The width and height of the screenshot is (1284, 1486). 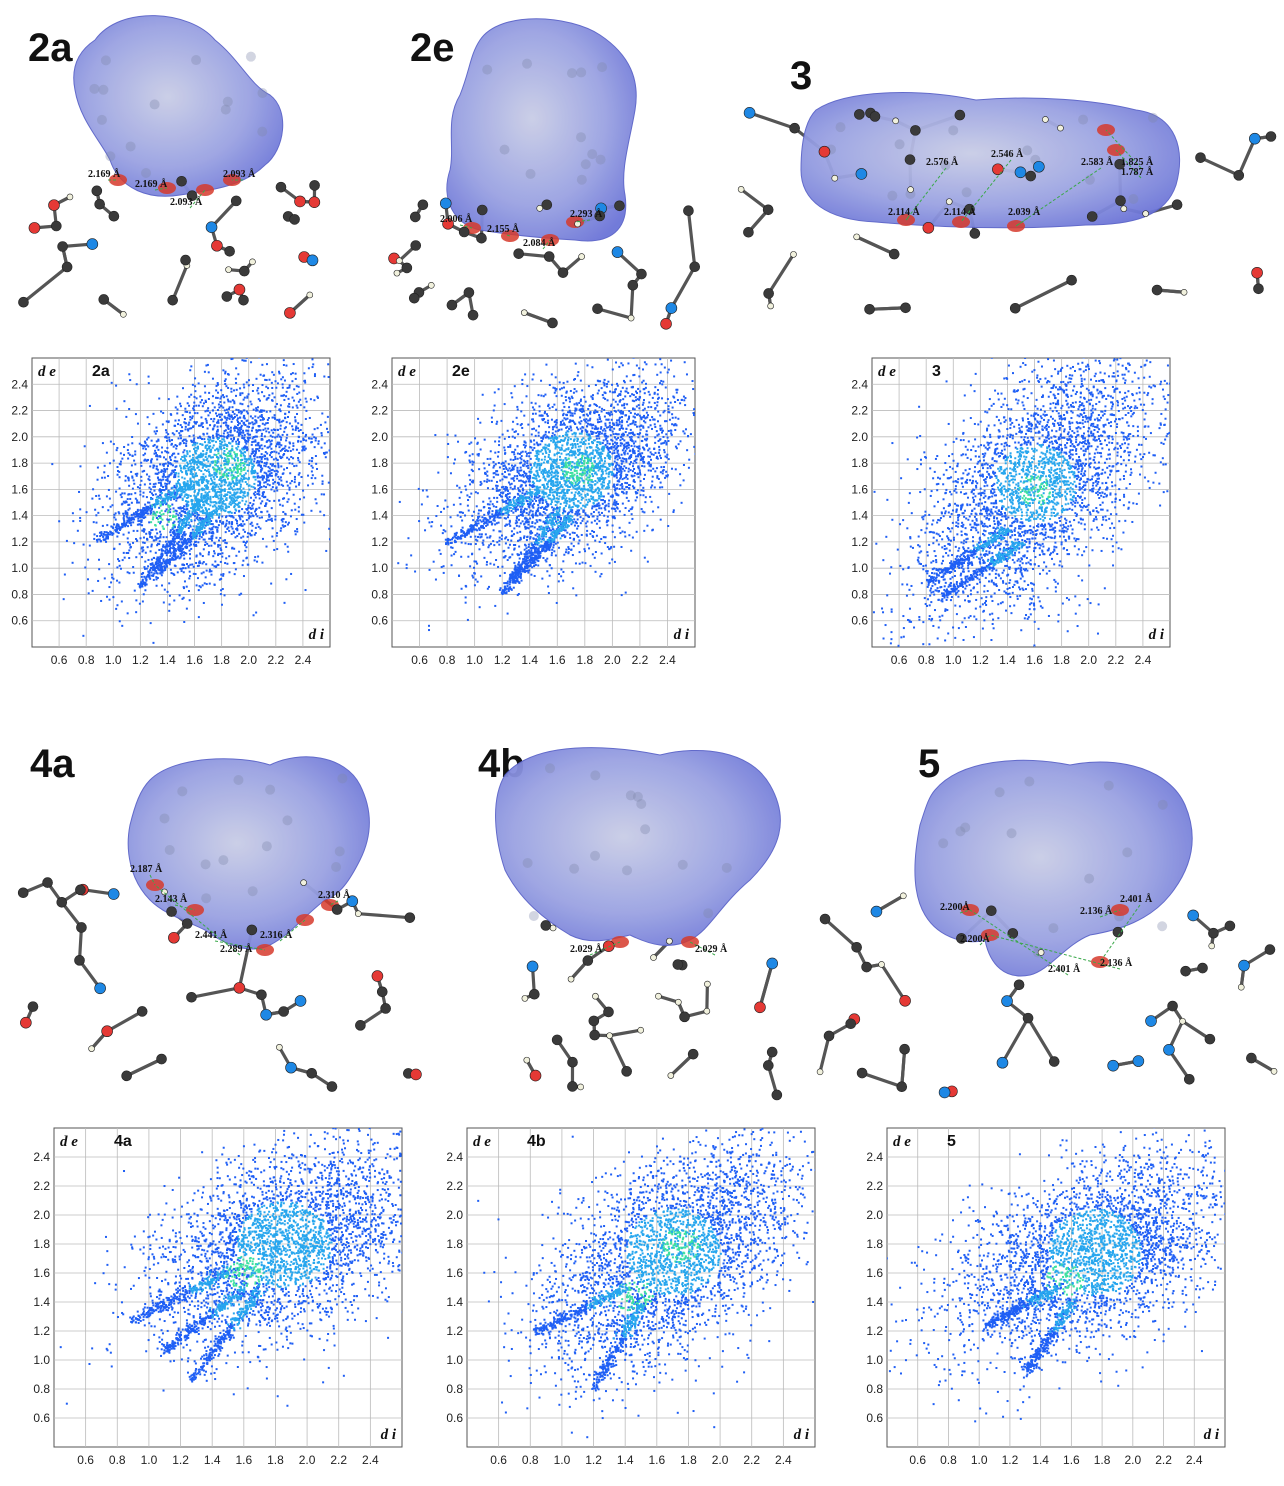 I want to click on x-tick-label: 1.0, so click(x=474, y=660).